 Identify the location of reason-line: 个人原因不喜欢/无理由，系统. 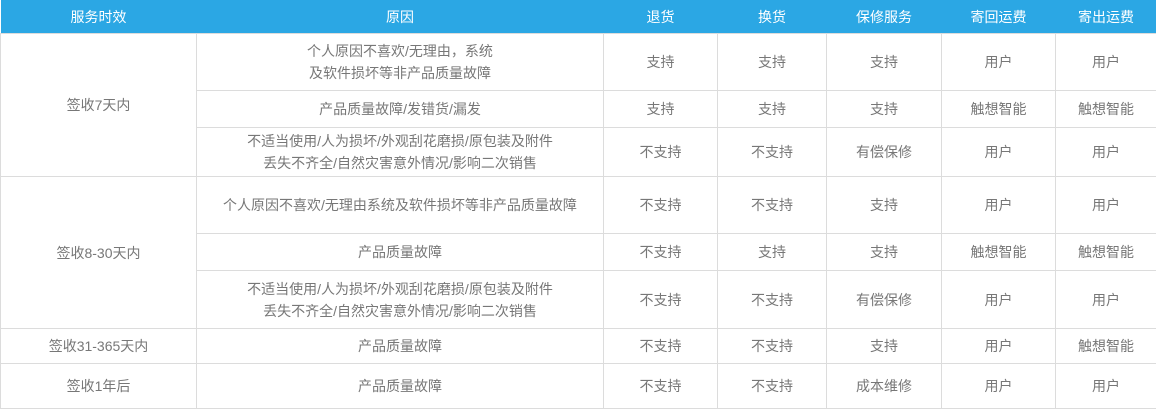
(400, 51).